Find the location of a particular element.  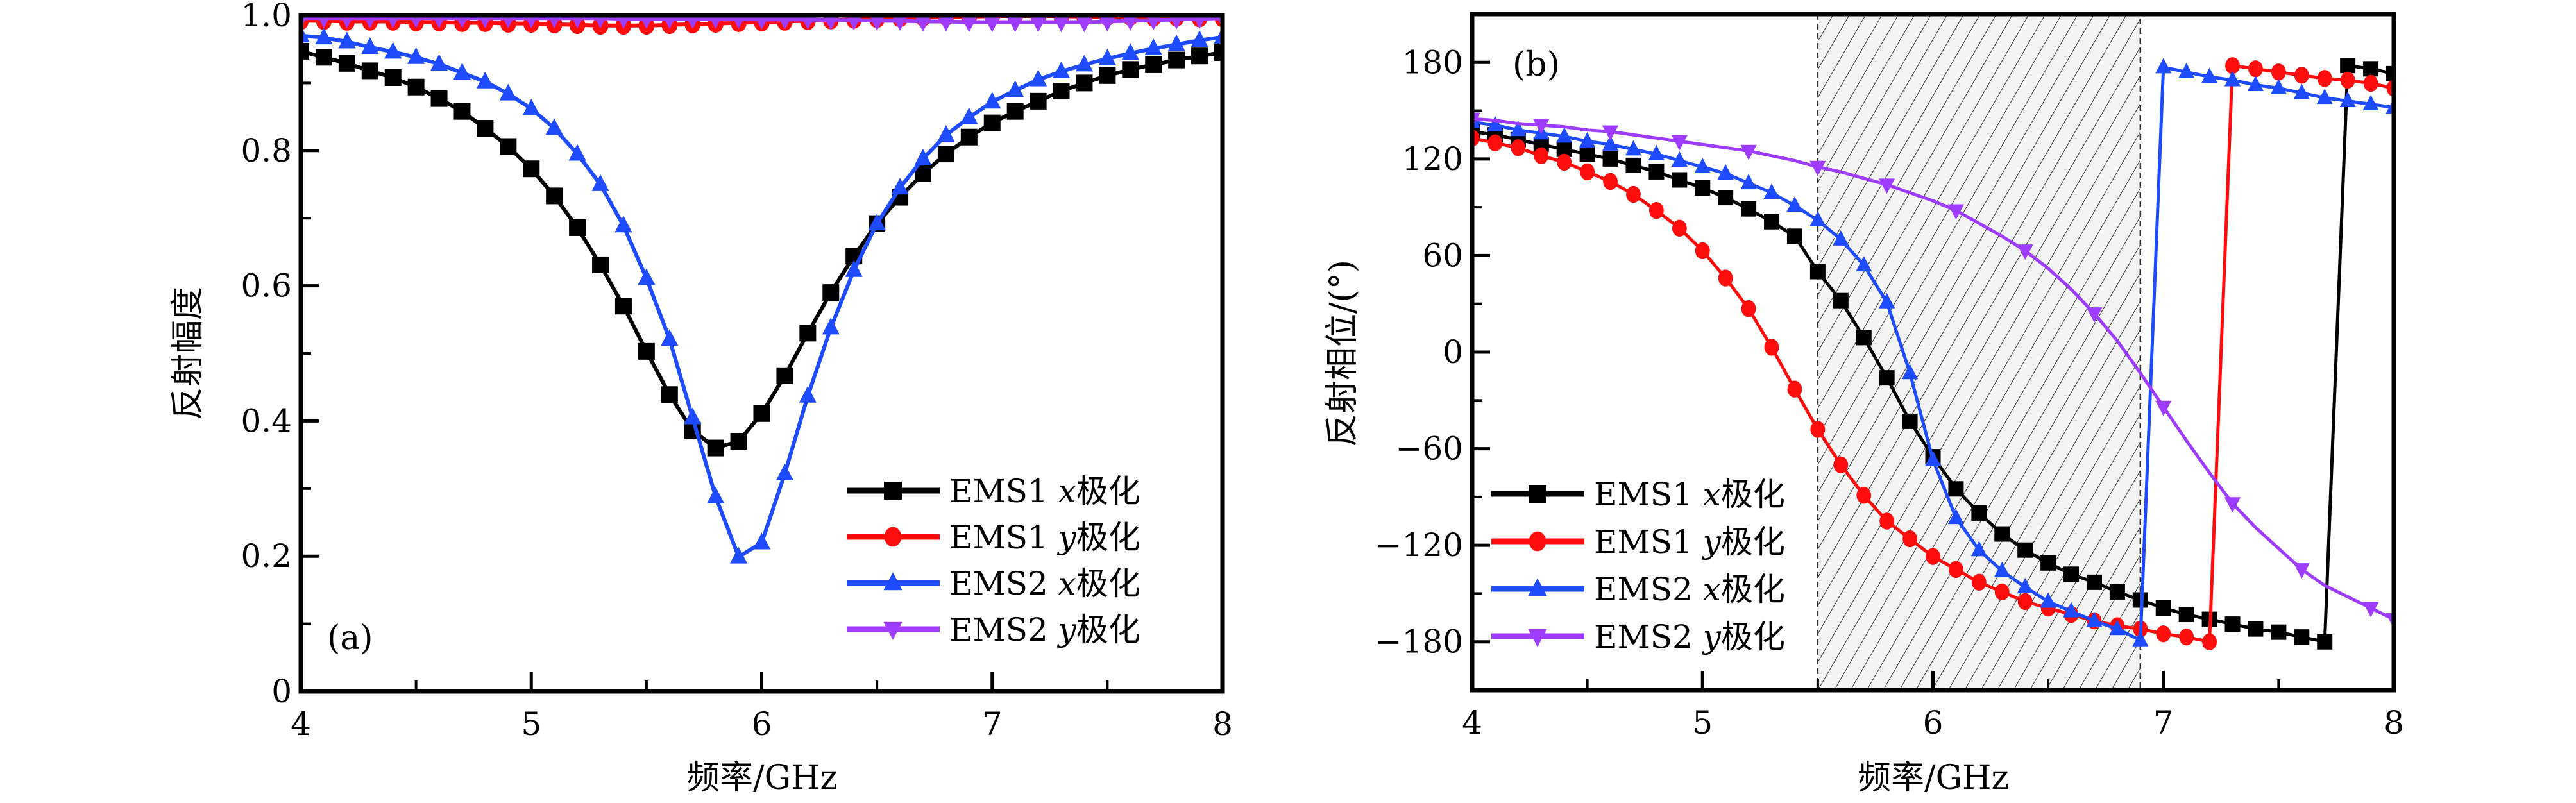

panel-b-ylabel: 反射相位/(°) is located at coordinates (1342, 353).